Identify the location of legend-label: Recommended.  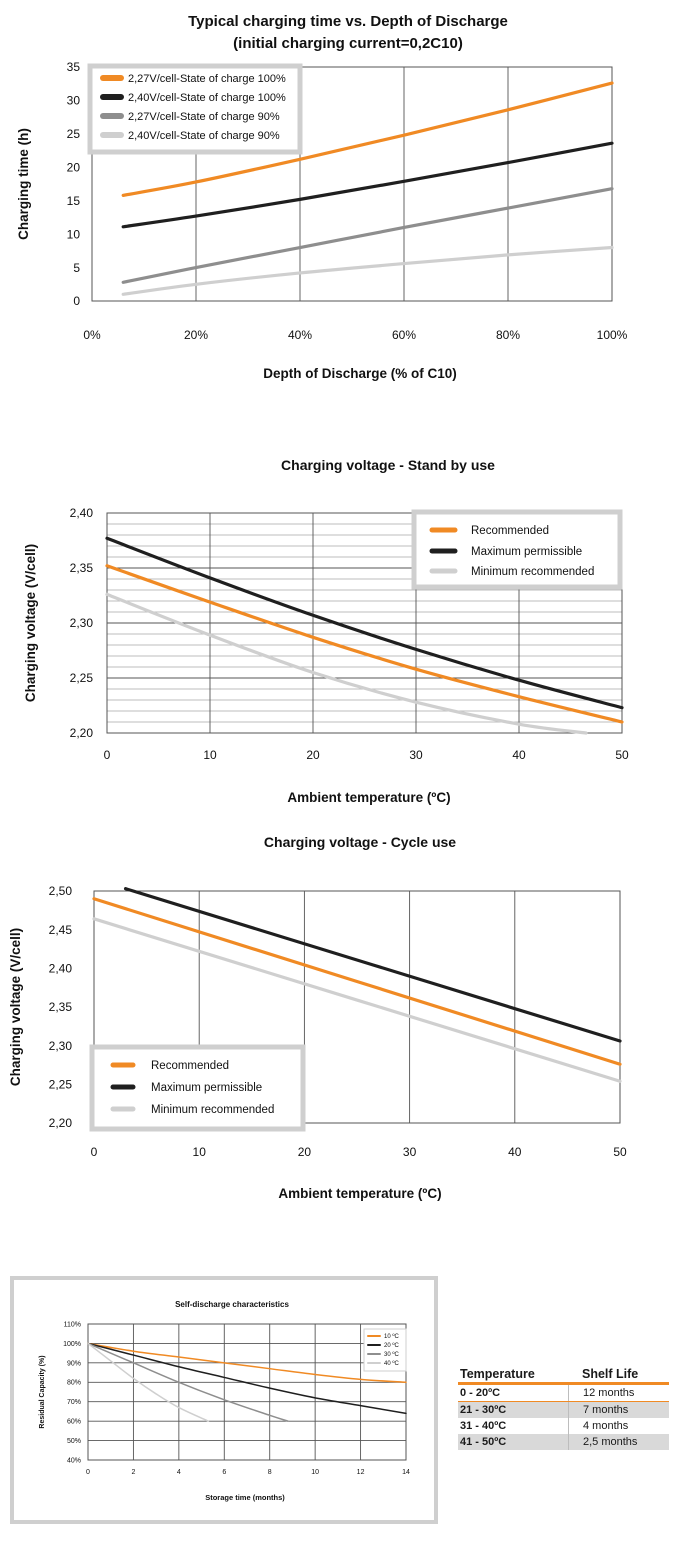
(510, 531).